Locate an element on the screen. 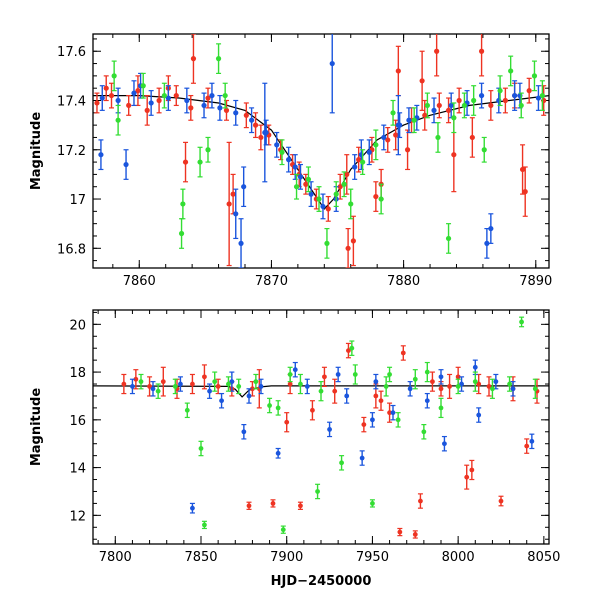  top-model-curve is located at coordinates (321, 152).